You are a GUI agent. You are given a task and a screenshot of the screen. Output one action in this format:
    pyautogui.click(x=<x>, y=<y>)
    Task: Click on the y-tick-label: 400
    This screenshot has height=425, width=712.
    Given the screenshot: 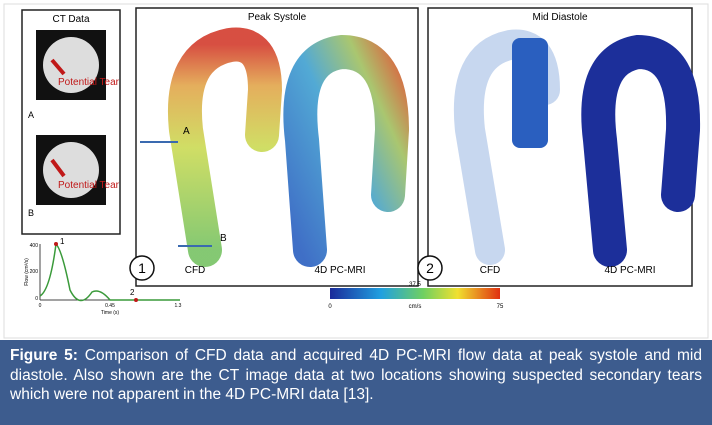 What is the action you would take?
    pyautogui.click(x=34, y=246)
    